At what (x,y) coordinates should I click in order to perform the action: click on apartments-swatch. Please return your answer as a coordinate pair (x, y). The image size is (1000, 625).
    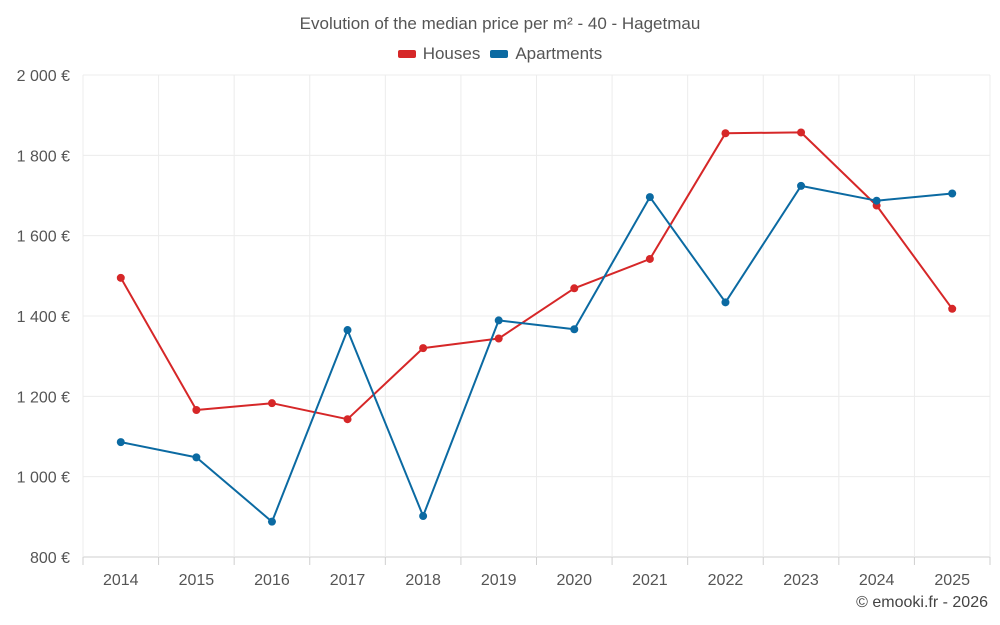
    Looking at the image, I should click on (499, 54).